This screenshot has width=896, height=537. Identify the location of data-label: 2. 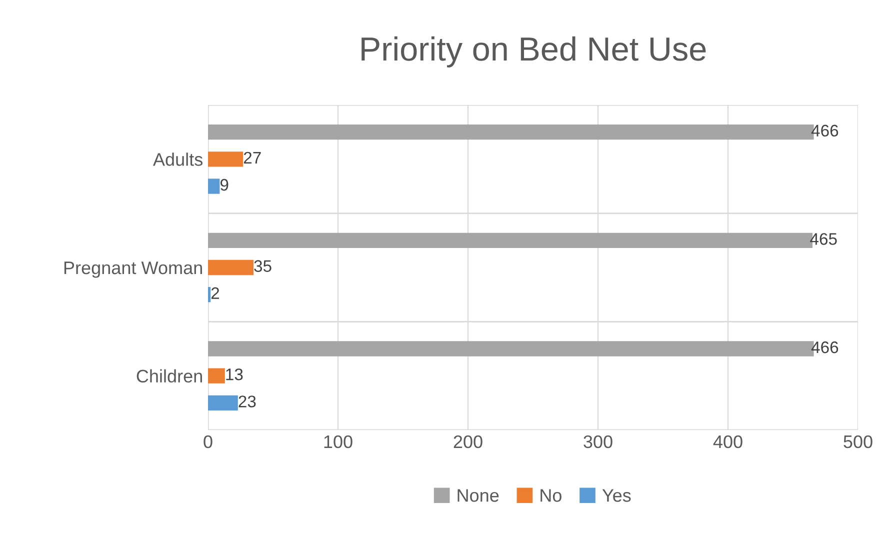
(215, 293).